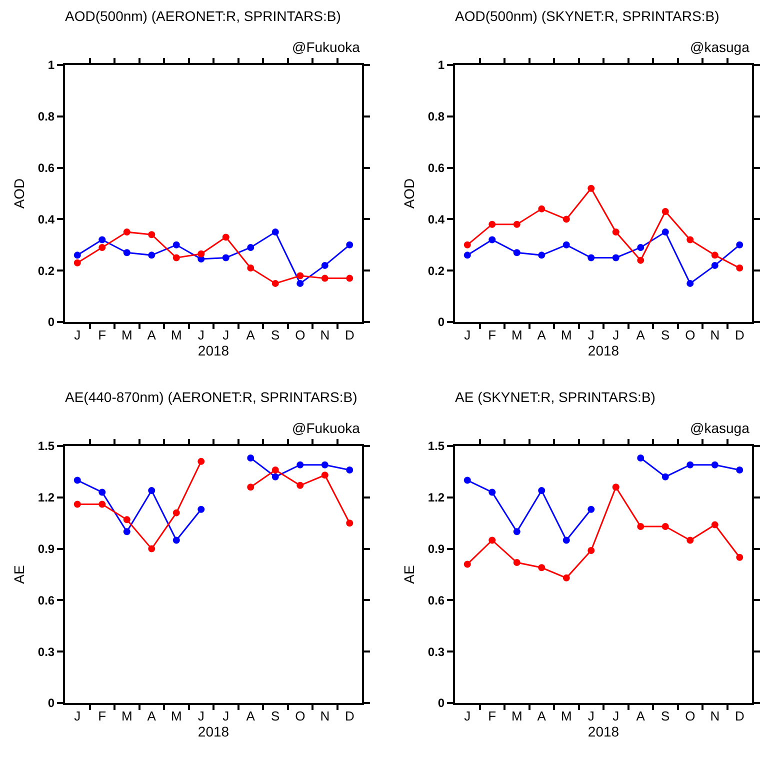 The width and height of the screenshot is (780, 762). Describe the element at coordinates (46, 446) in the screenshot. I see `y-tick-label: 1.5` at that location.